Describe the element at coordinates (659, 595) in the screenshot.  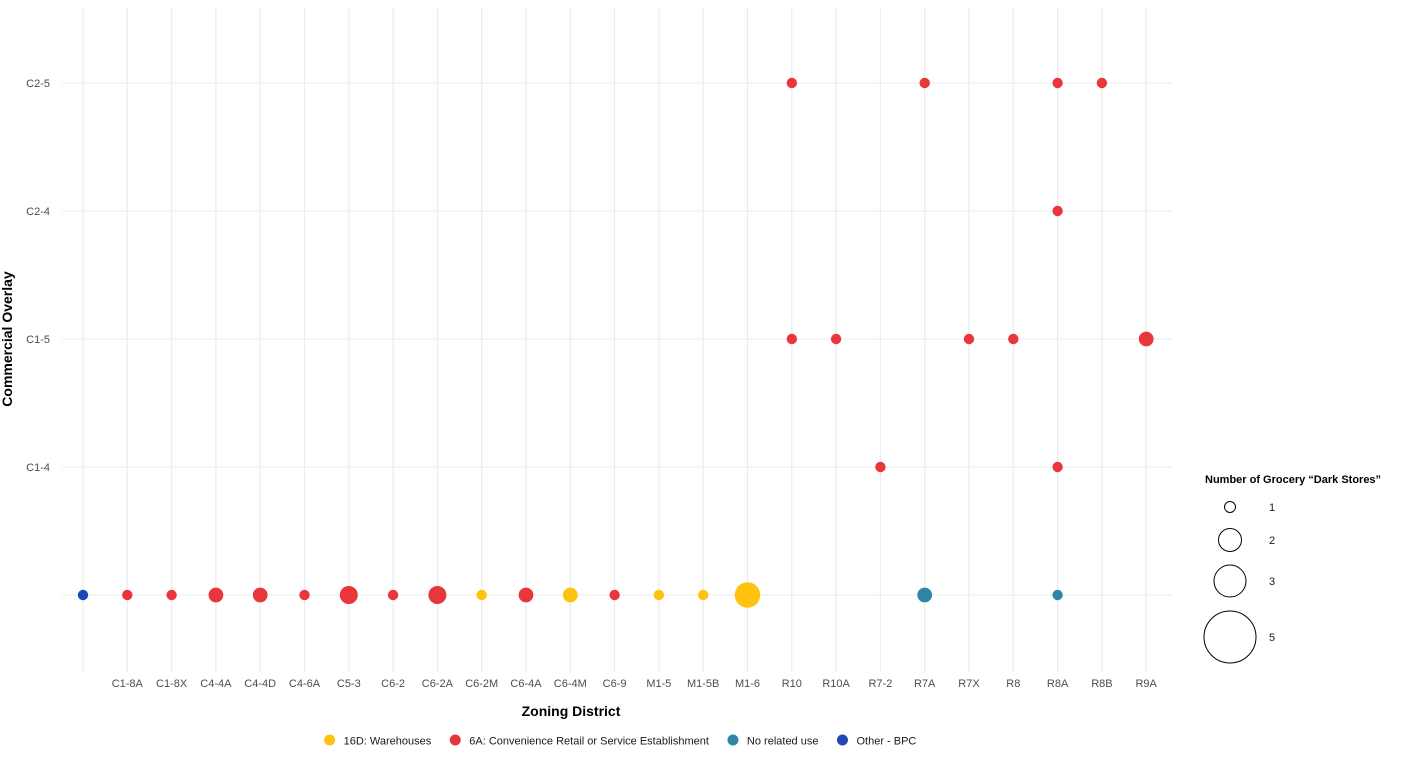
I see `data-point-m1-5-blank` at that location.